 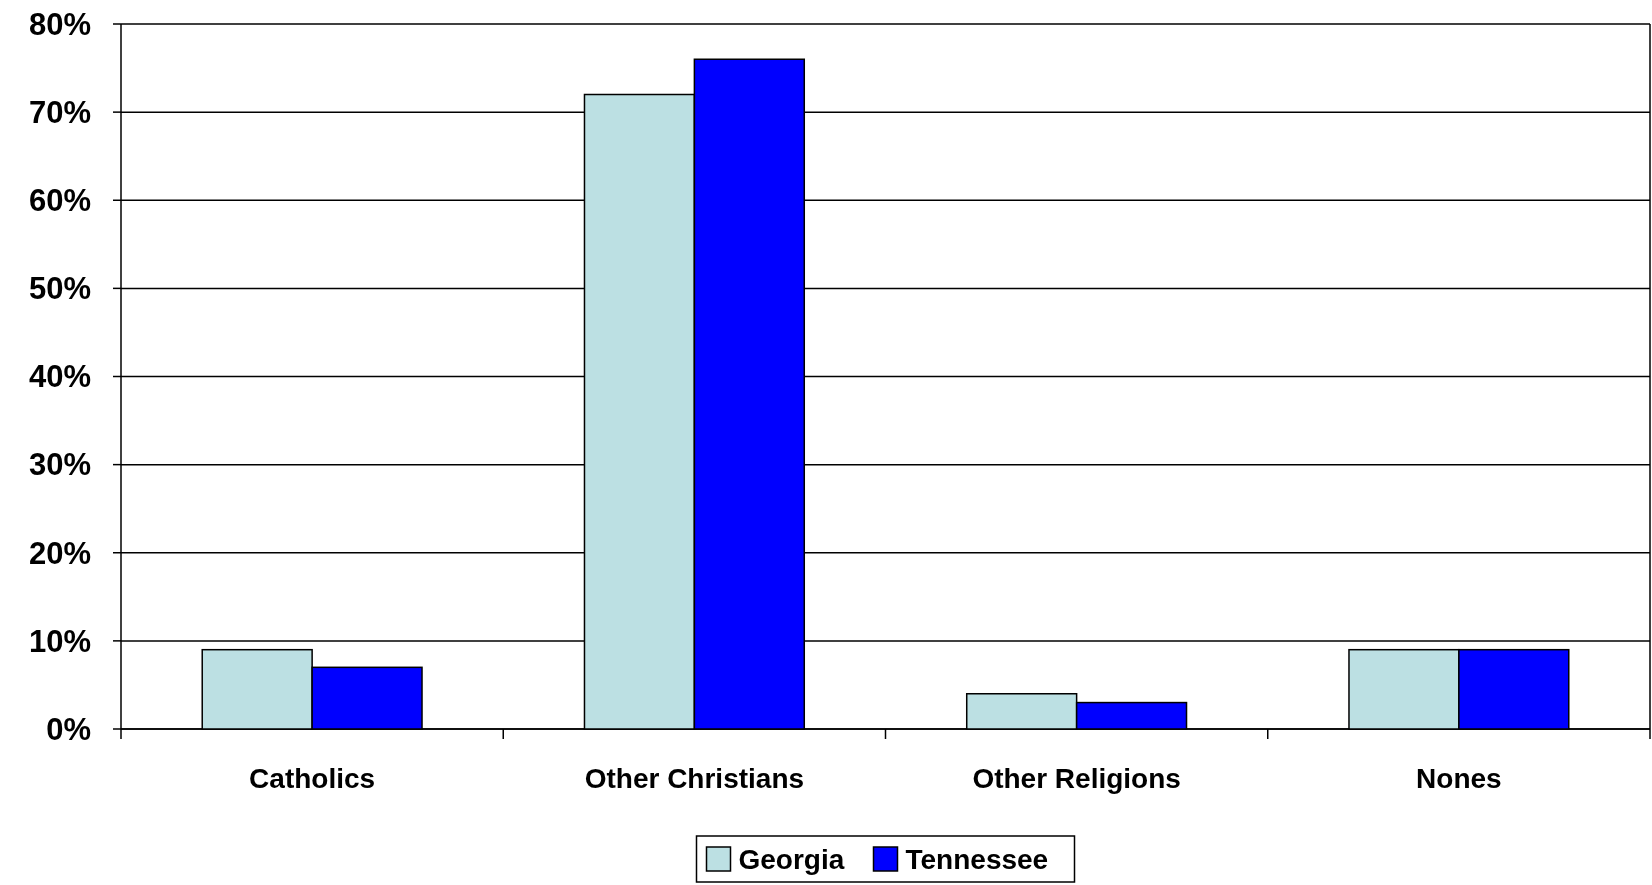 I want to click on x-tick-label: Other Christians, so click(x=694, y=778).